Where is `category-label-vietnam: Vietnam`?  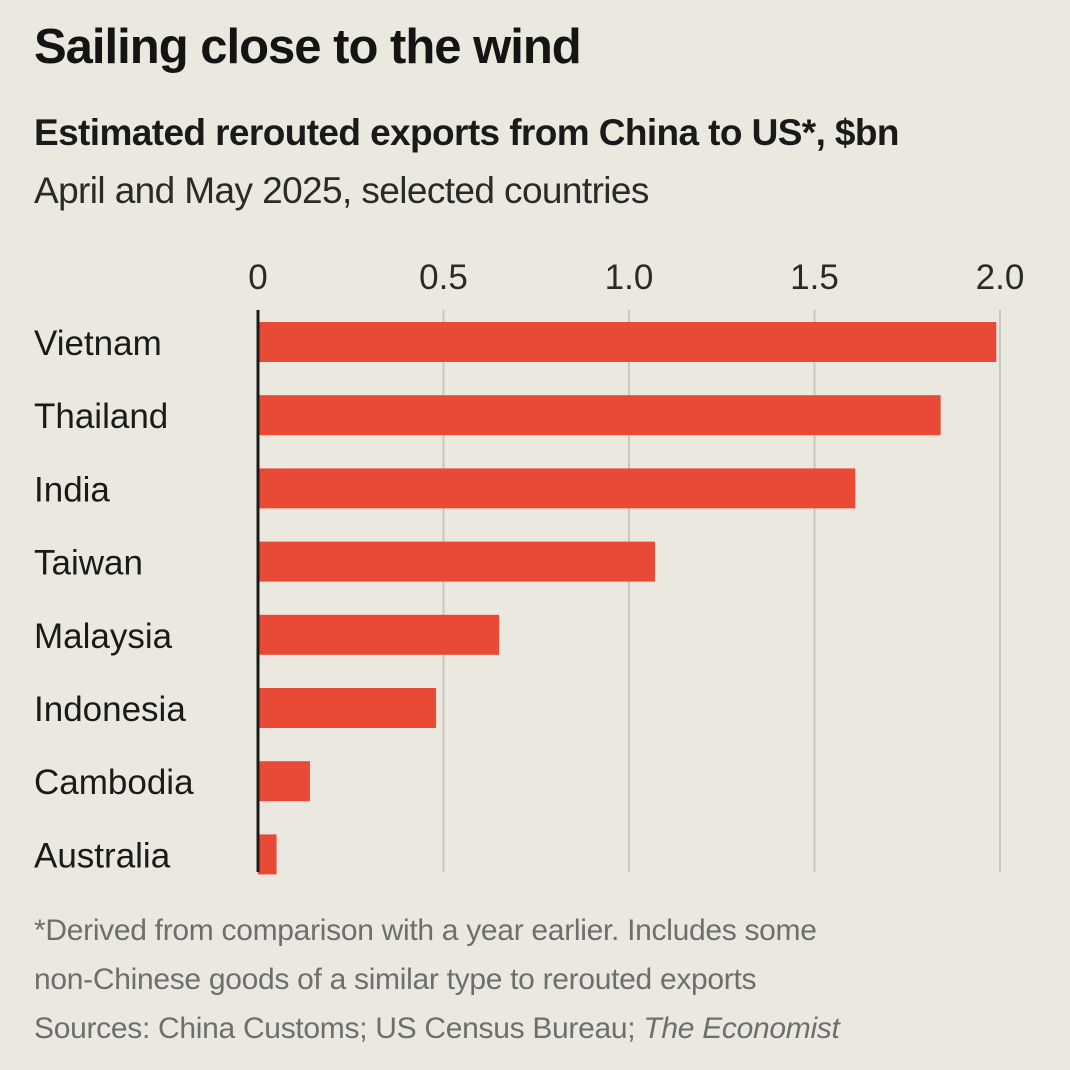
category-label-vietnam: Vietnam is located at coordinates (98, 343).